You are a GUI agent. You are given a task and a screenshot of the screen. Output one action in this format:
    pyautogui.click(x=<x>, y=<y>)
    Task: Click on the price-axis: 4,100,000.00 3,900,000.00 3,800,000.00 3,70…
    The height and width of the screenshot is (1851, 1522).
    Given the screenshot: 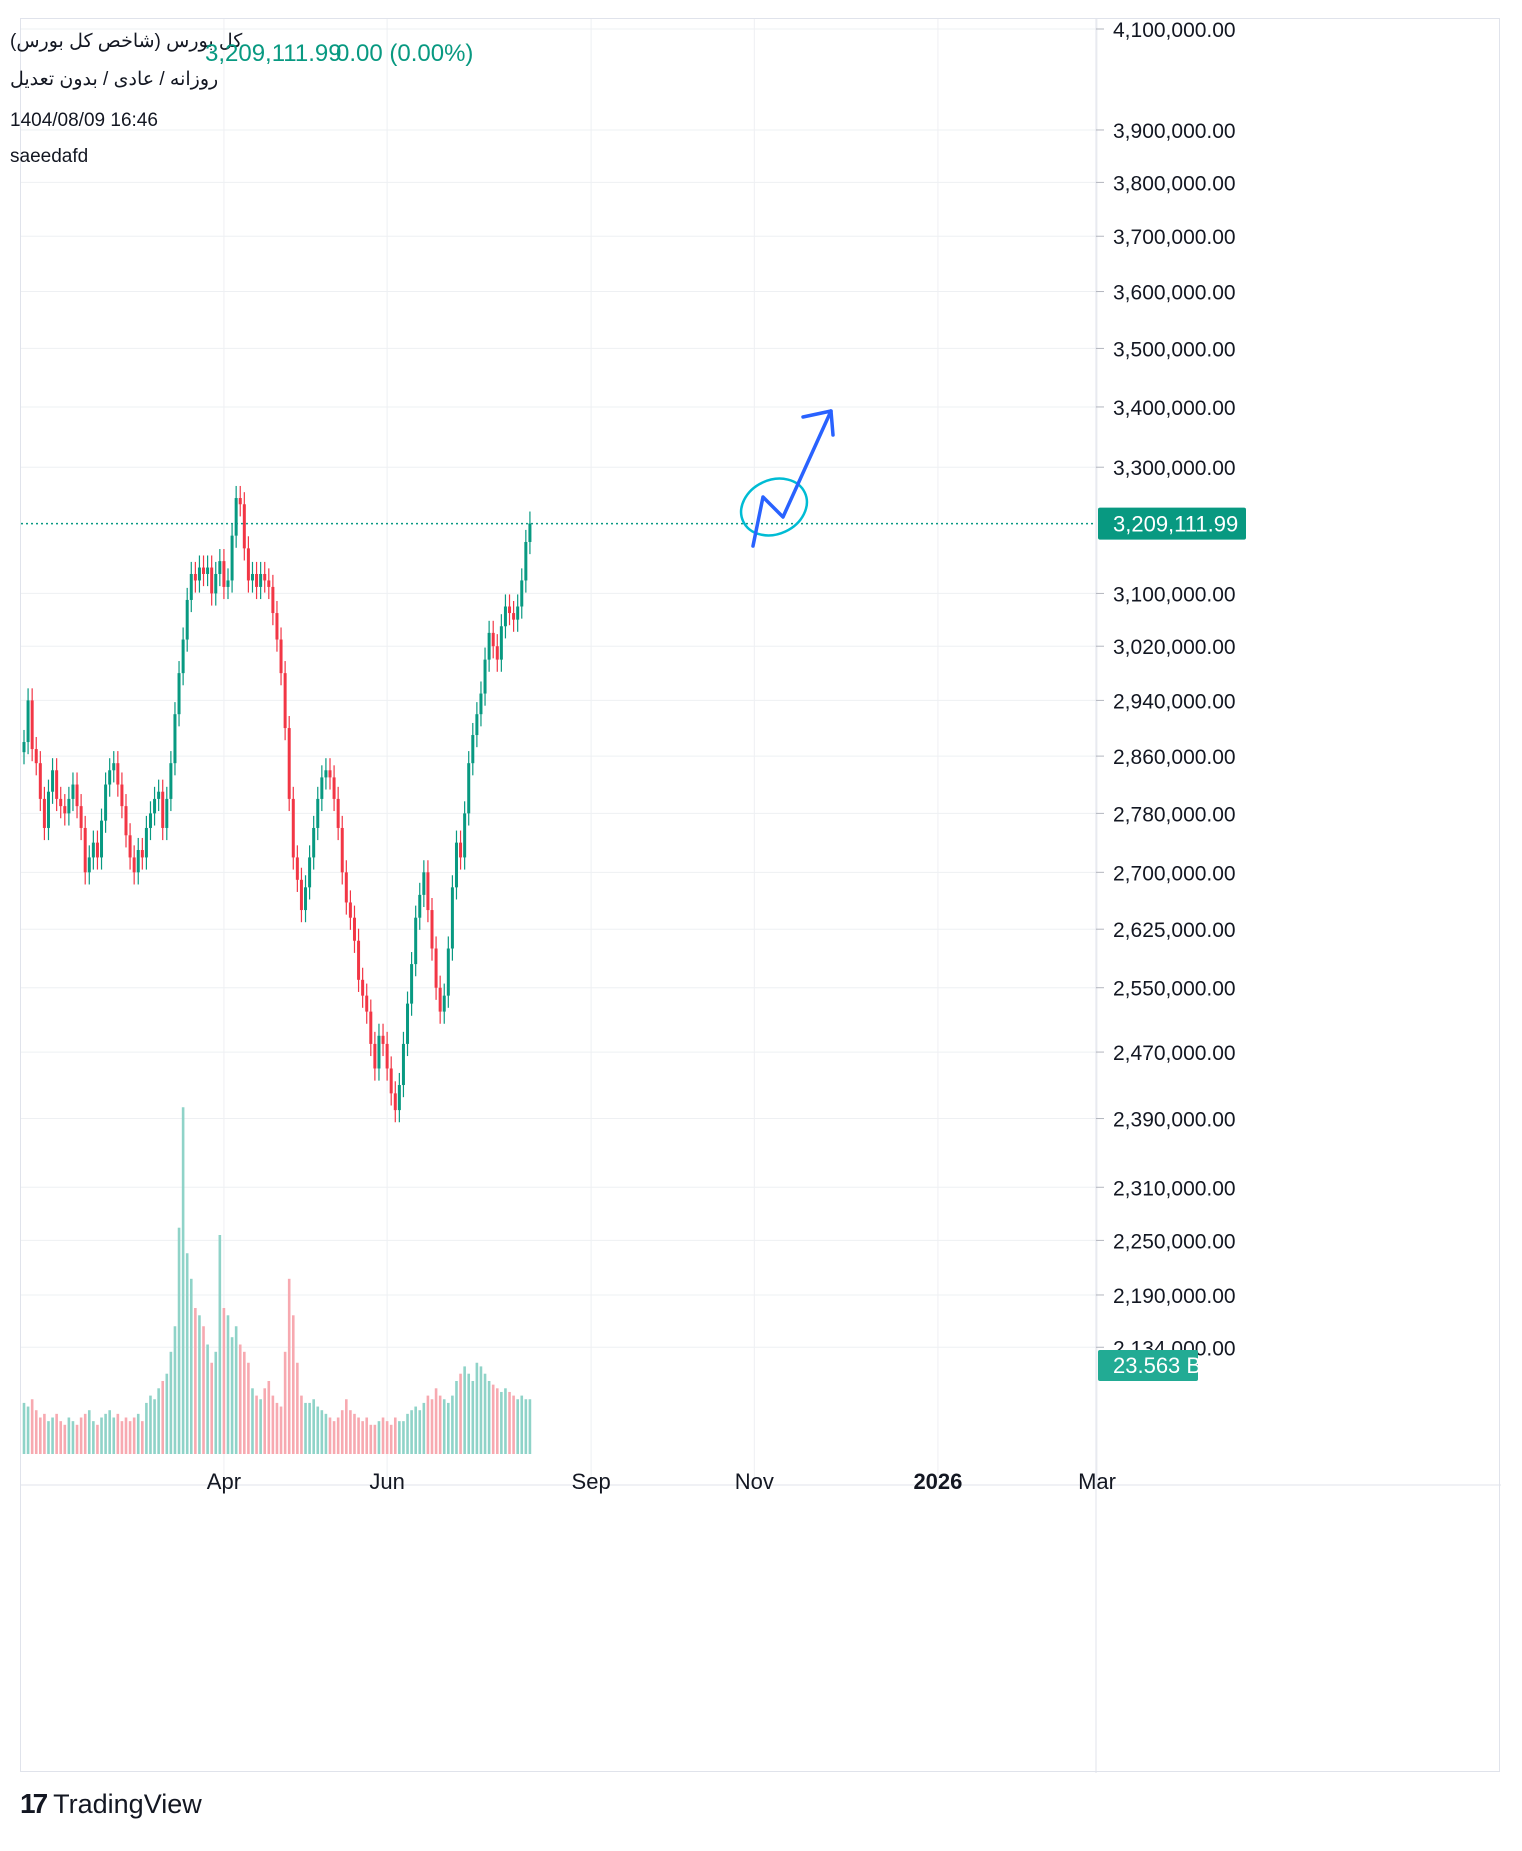 What is the action you would take?
    pyautogui.click(x=1166, y=689)
    